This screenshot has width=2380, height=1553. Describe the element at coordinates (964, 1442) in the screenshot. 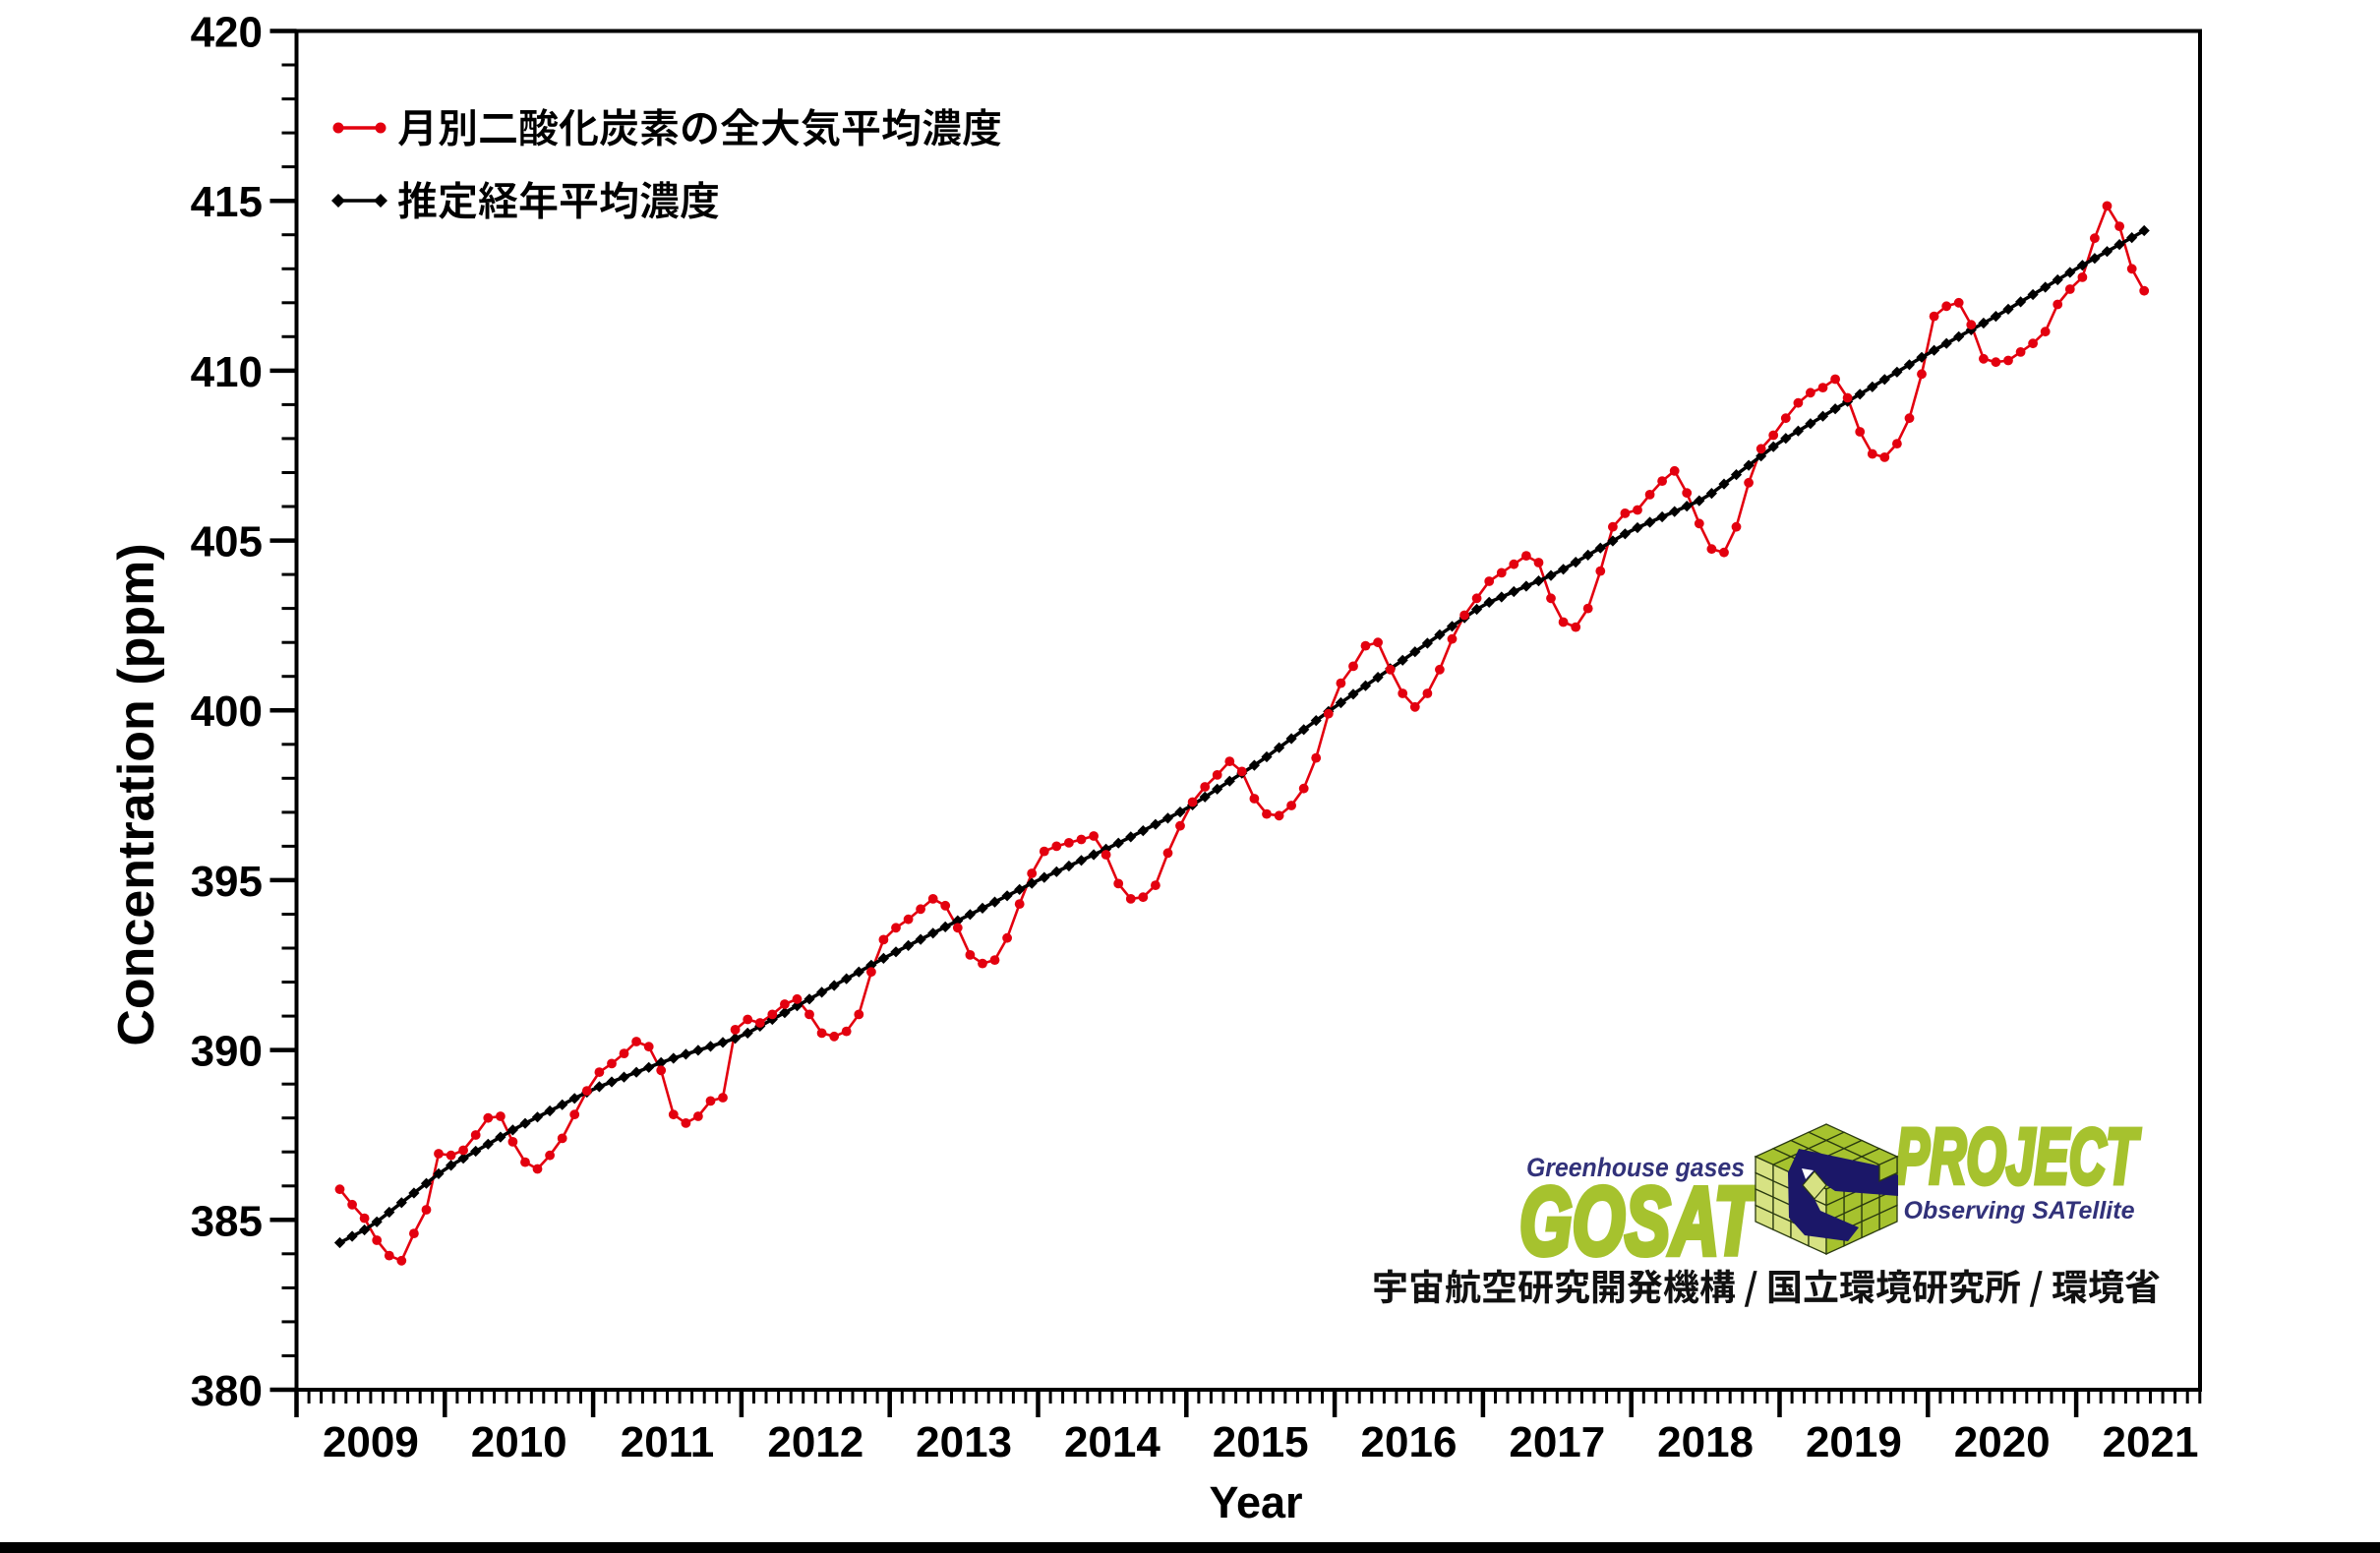

I see `svg-text: 2013` at that location.